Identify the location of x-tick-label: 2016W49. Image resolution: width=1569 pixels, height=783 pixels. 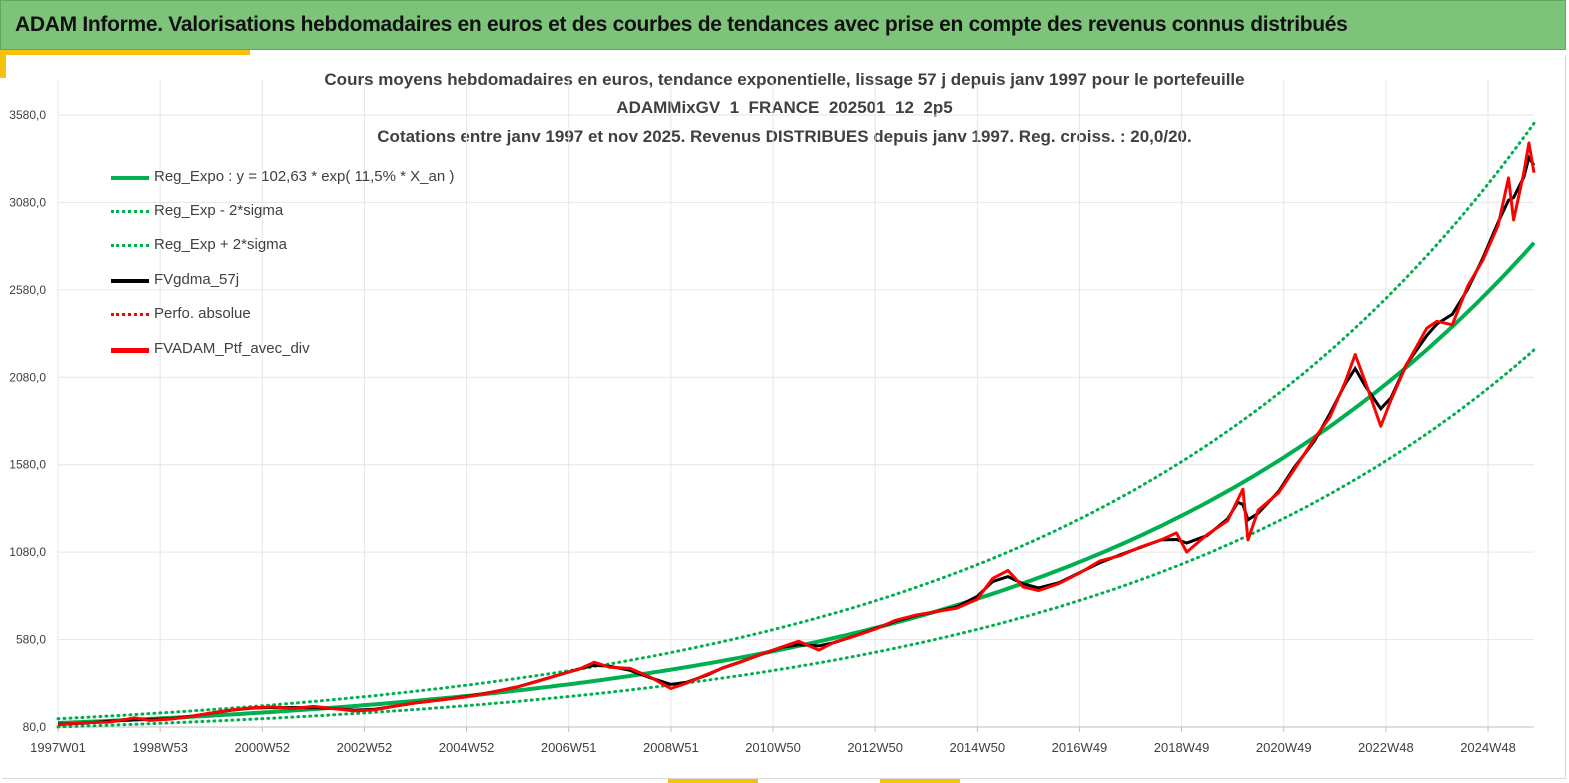
(1080, 747).